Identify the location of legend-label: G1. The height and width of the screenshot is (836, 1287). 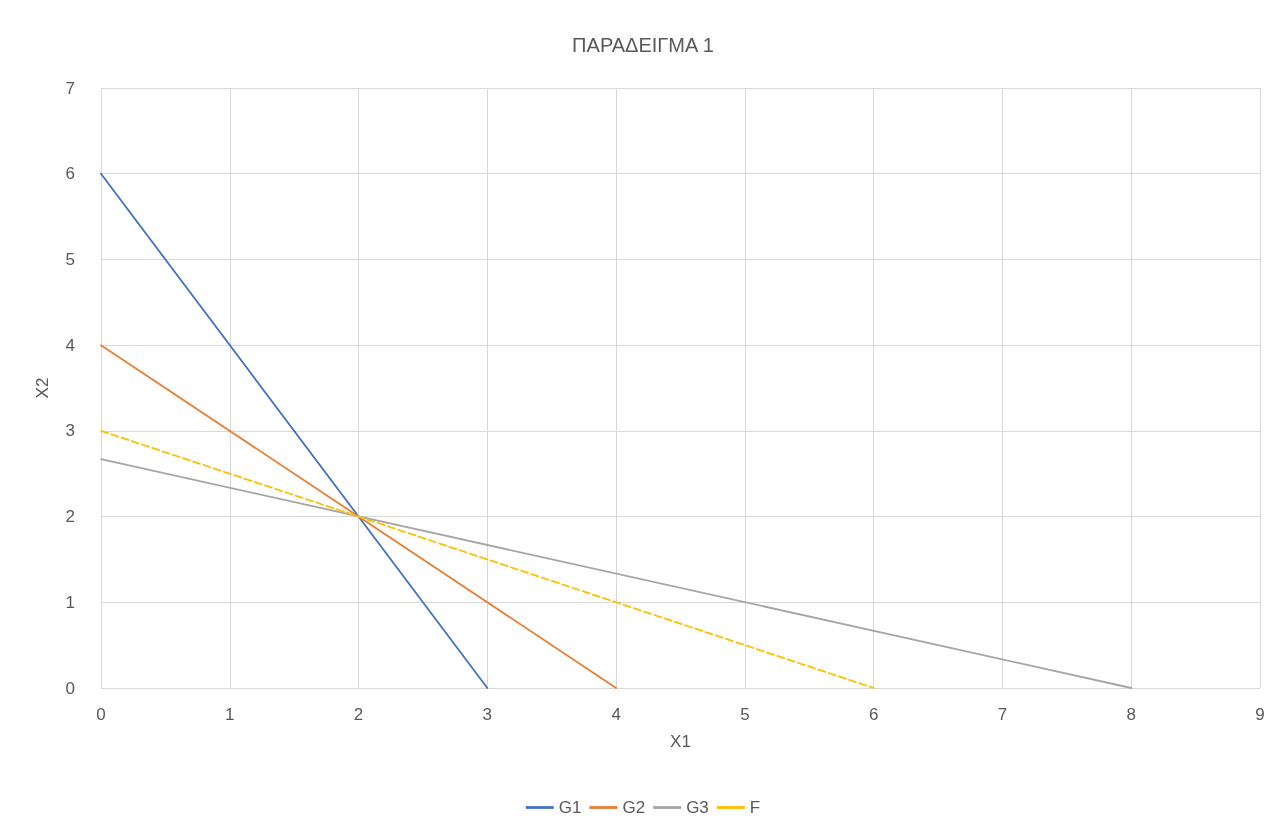
(570, 807).